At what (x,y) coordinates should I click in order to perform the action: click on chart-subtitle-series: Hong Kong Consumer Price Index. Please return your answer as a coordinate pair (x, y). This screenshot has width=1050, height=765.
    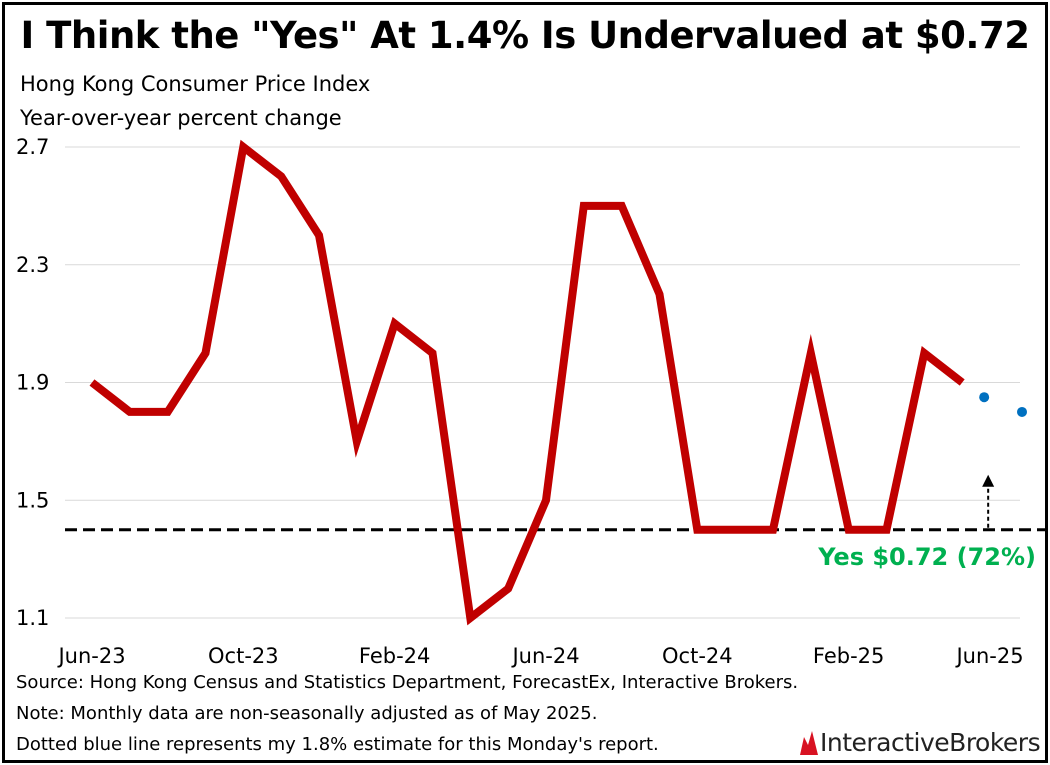
    Looking at the image, I should click on (195, 84).